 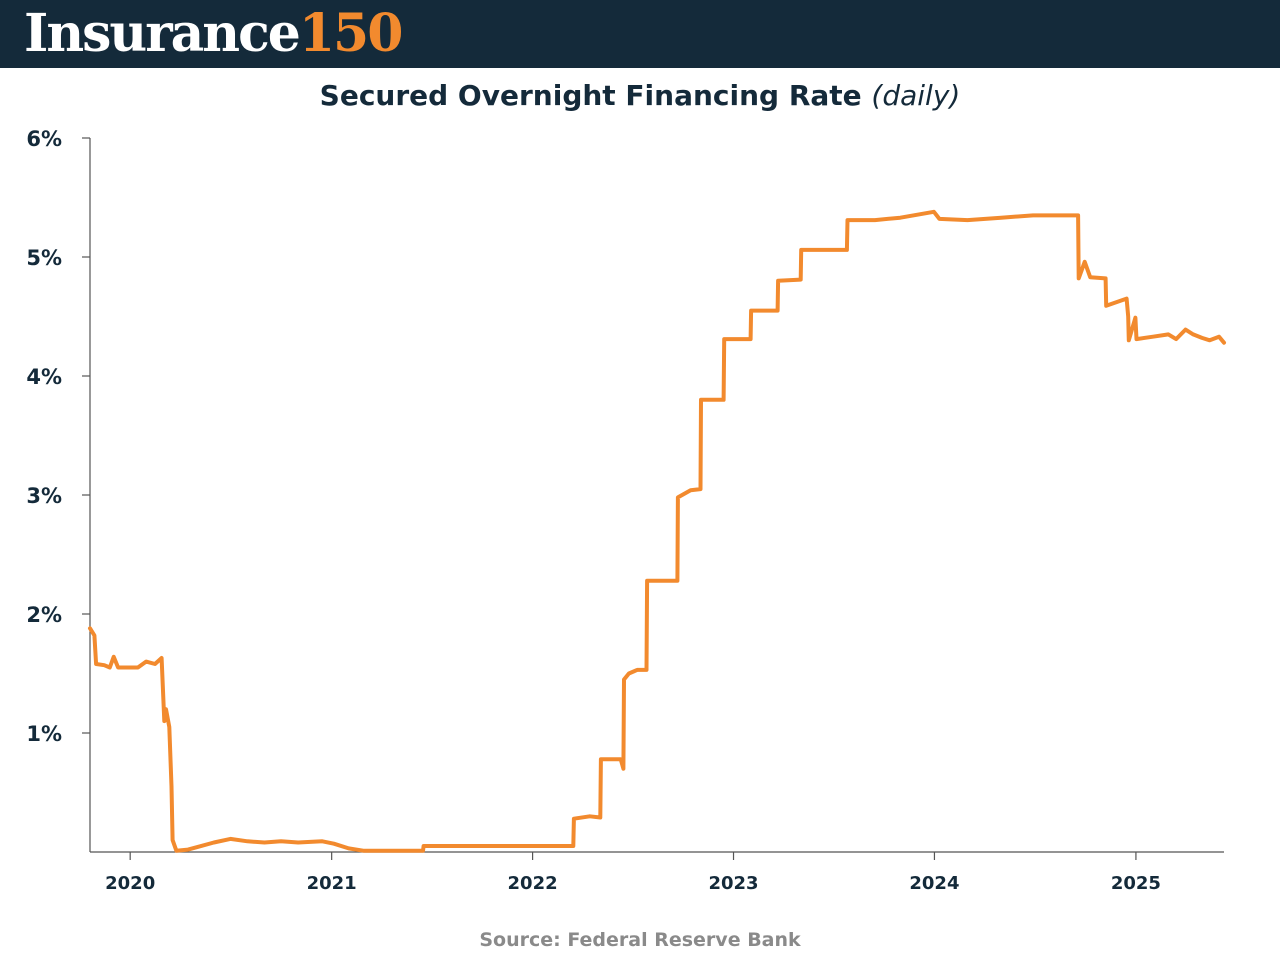 What do you see at coordinates (733, 883) in the screenshot?
I see `x-tick-label: 2023` at bounding box center [733, 883].